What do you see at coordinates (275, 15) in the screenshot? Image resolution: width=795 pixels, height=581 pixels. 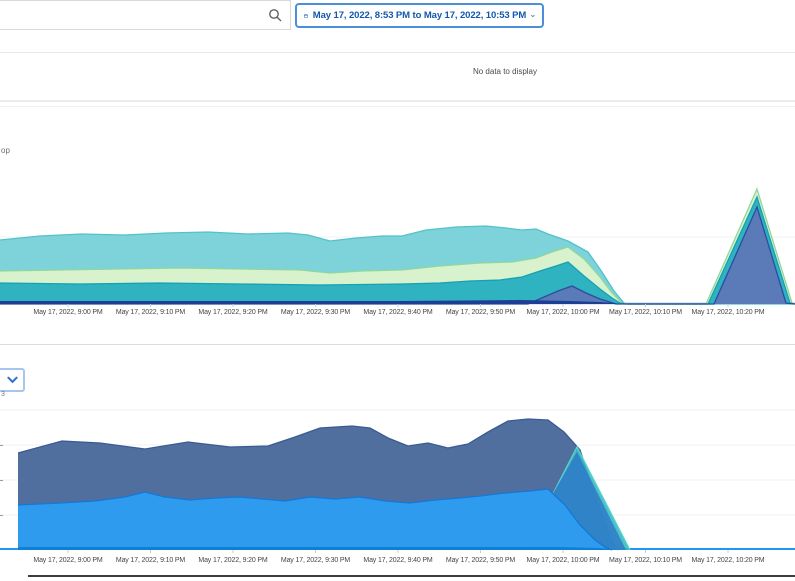 I see `search-icon` at bounding box center [275, 15].